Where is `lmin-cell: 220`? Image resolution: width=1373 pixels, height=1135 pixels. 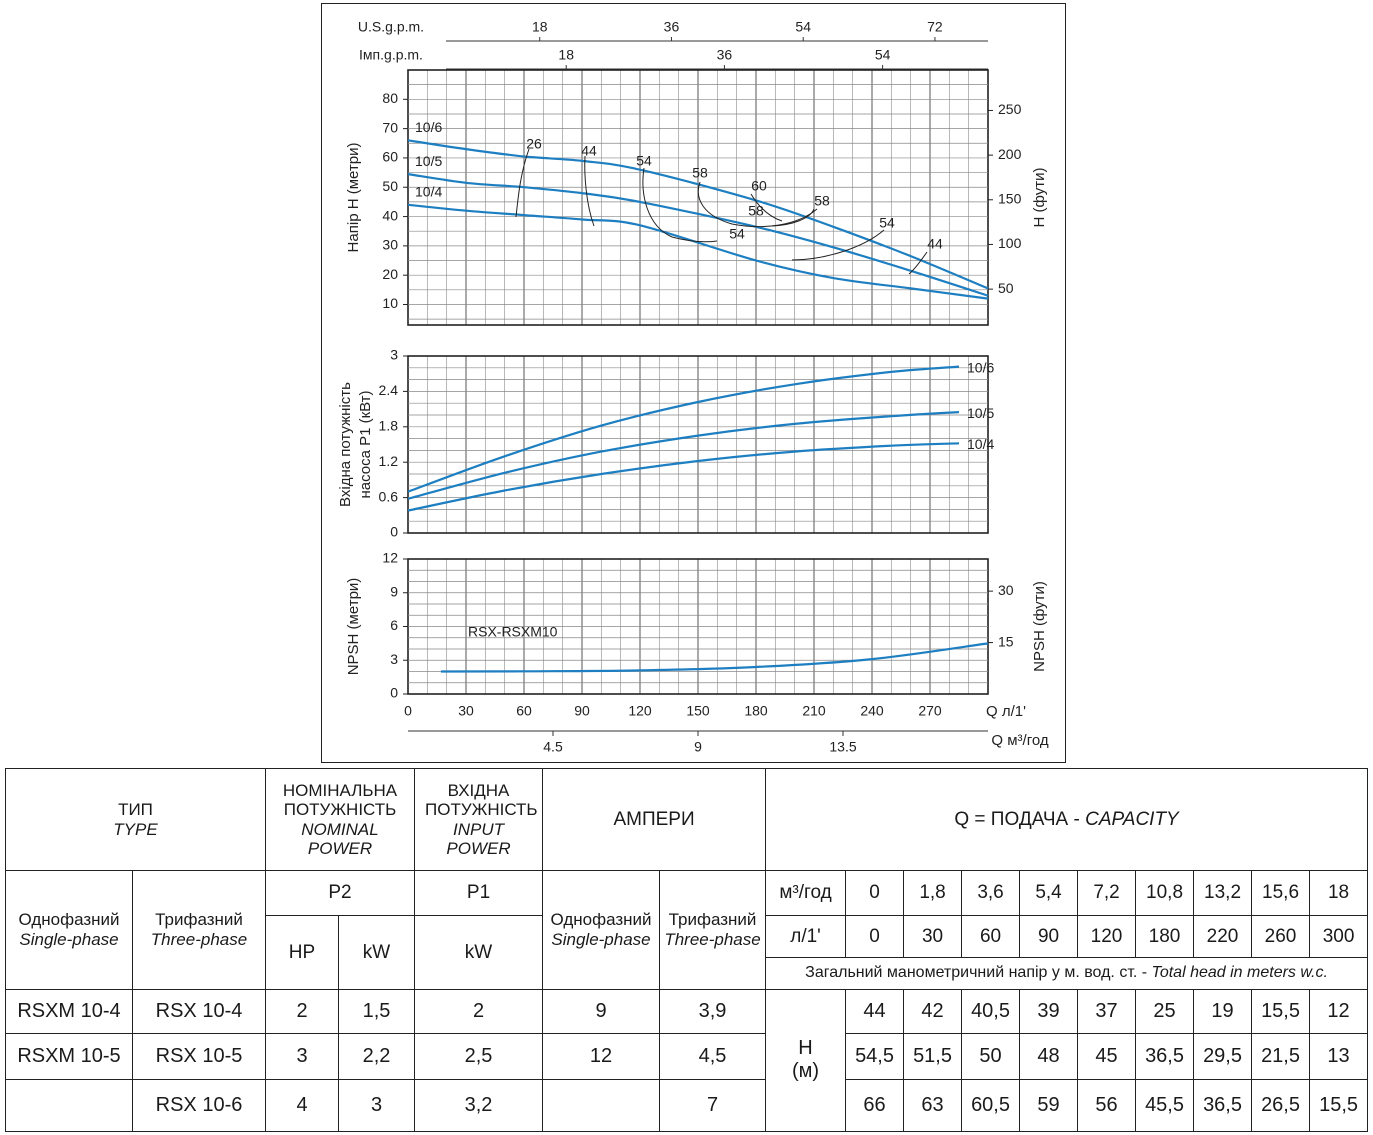 lmin-cell: 220 is located at coordinates (1223, 936).